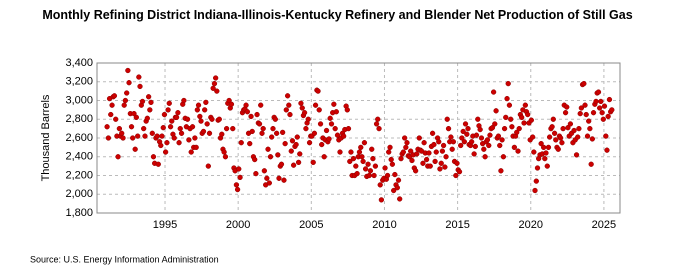 Image resolution: width=675 pixels, height=275 pixels. I want to click on x-tick-label: 2000, so click(238, 225).